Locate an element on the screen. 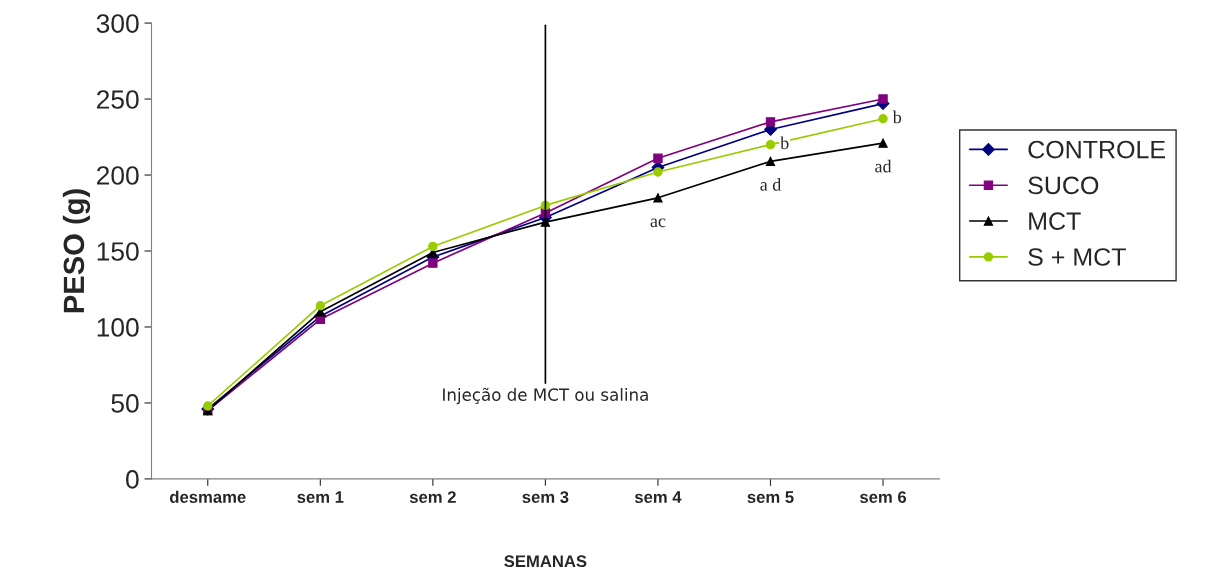 The width and height of the screenshot is (1212, 577). annotation: ac is located at coordinates (658, 223).